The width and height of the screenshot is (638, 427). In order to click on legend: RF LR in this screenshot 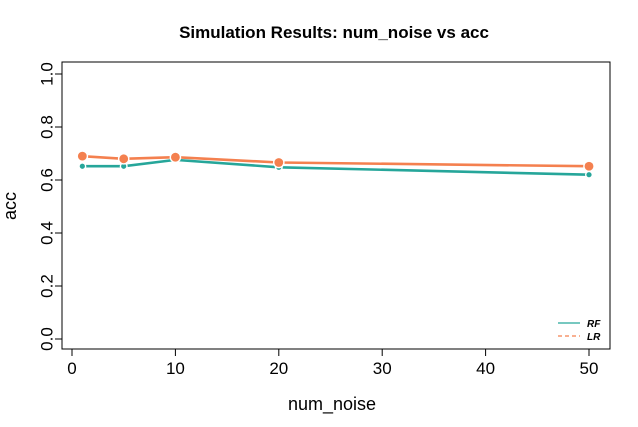, I will do `click(579, 331)`.